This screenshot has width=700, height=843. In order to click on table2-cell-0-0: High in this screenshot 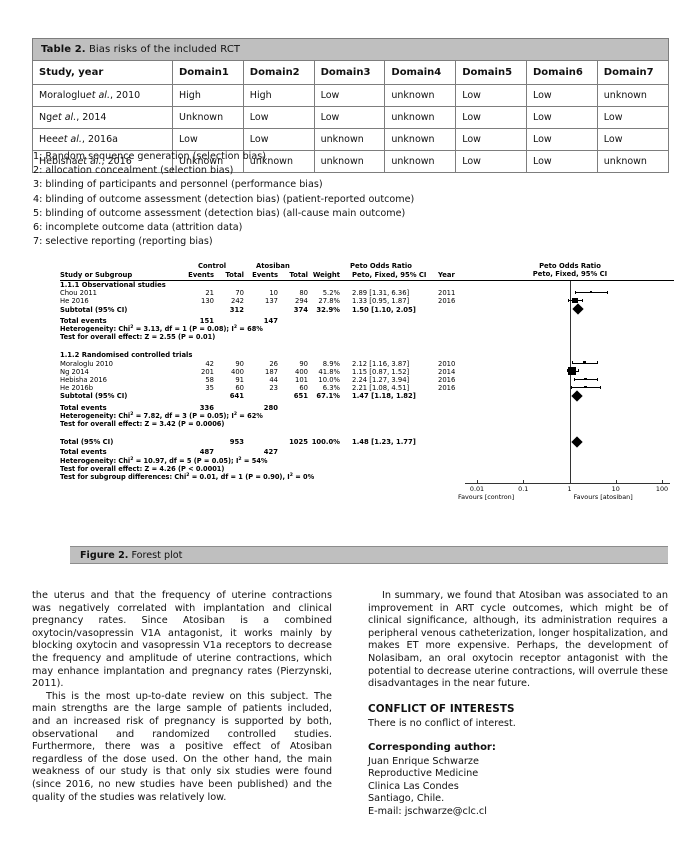, I will do `click(208, 95)`.